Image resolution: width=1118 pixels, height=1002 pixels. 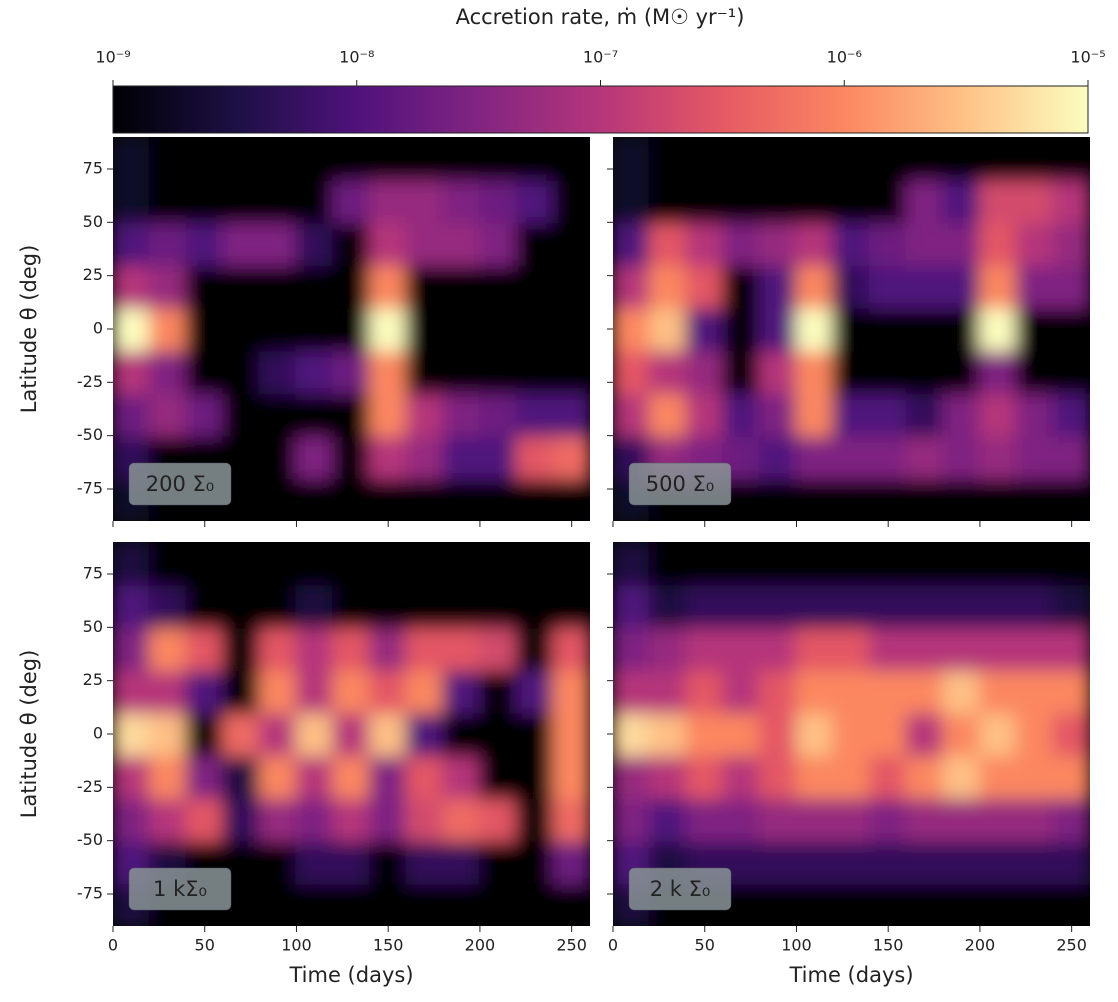 I want to click on y-tick-label: 25, so click(x=93, y=274).